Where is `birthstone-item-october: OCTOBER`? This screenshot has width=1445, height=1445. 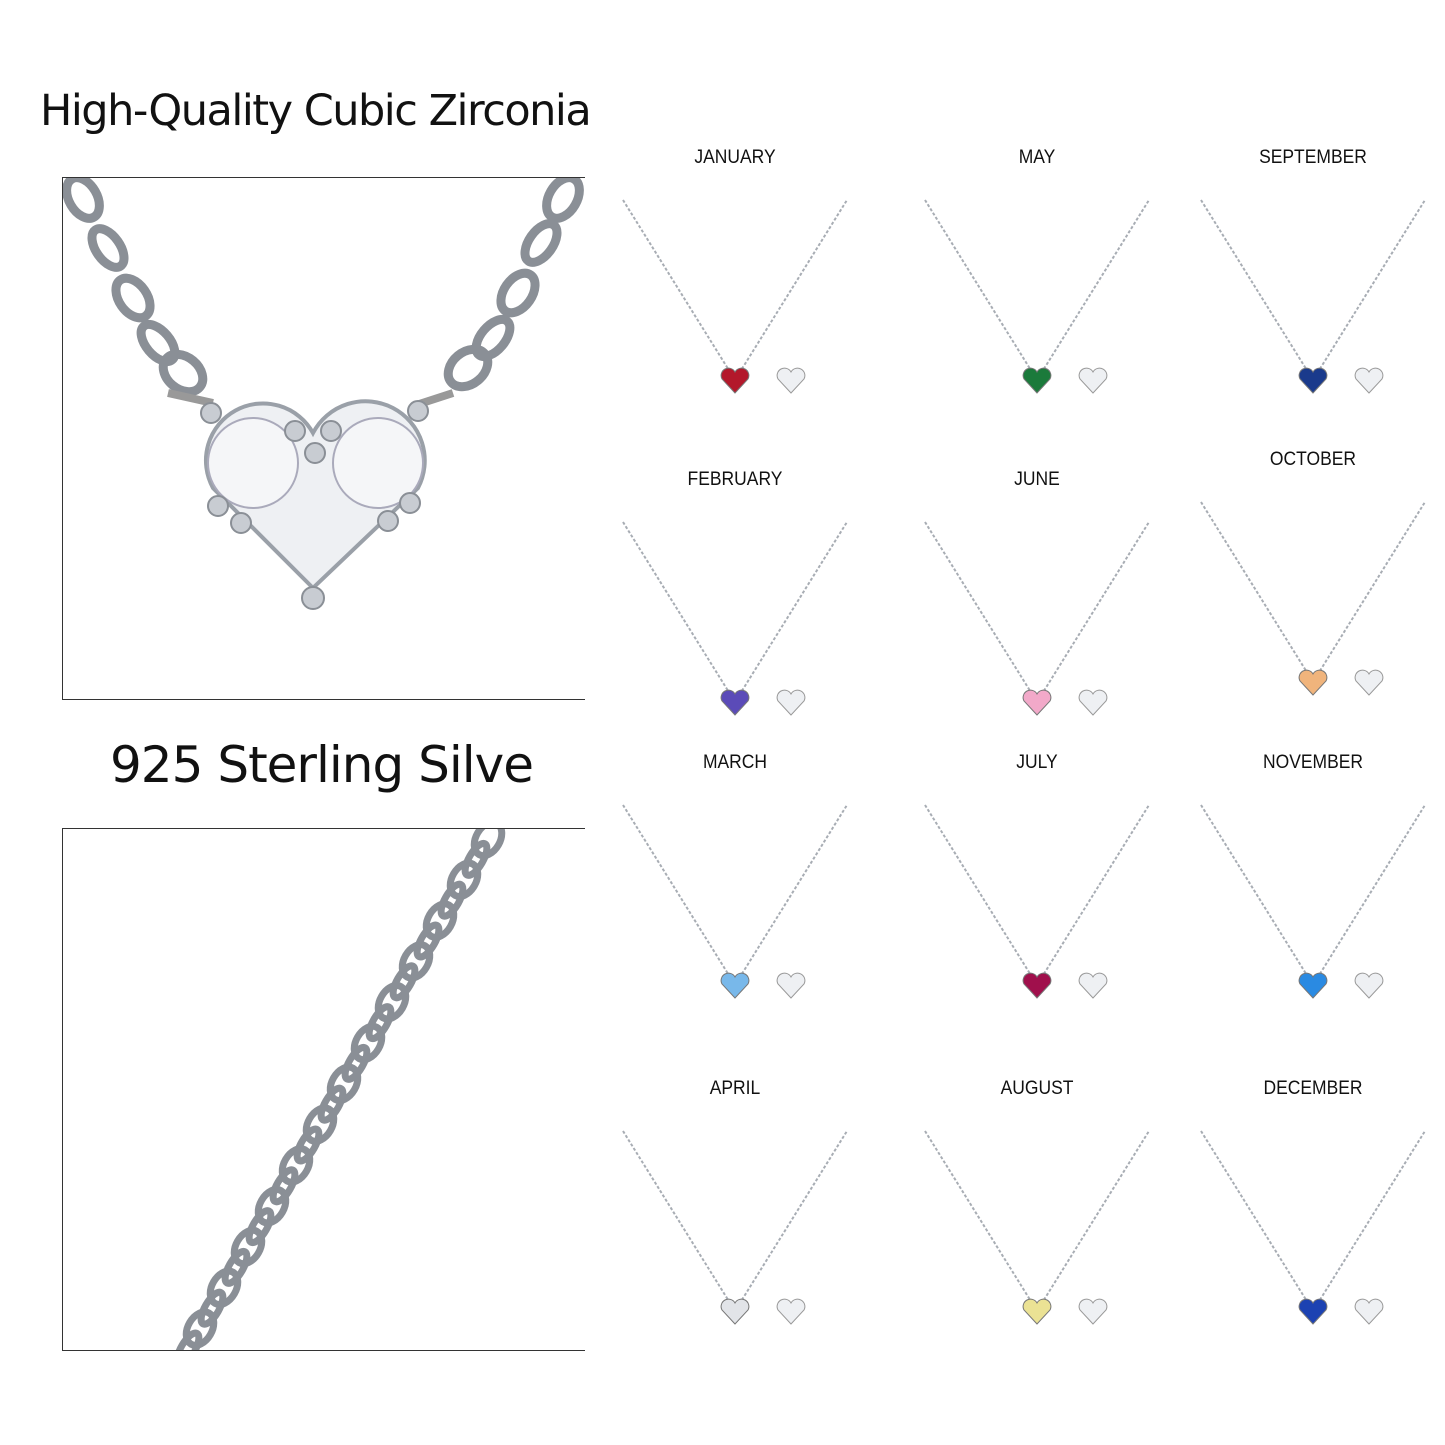
birthstone-item-october: OCTOBER is located at coordinates (1313, 577).